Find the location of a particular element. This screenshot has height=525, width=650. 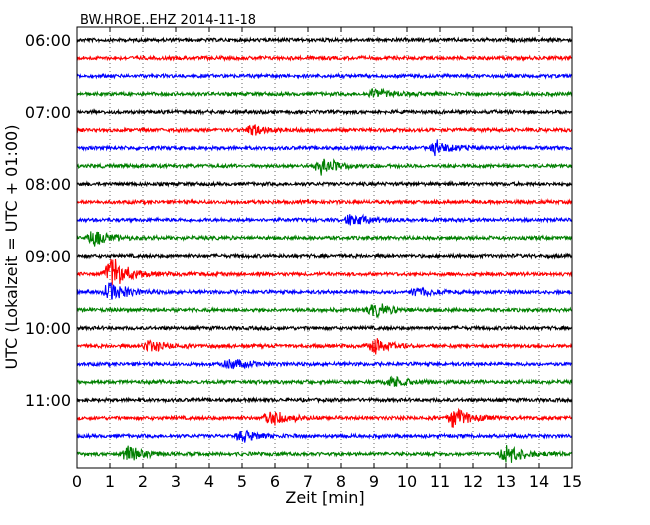

x-tick-label: 13 is located at coordinates (506, 481).